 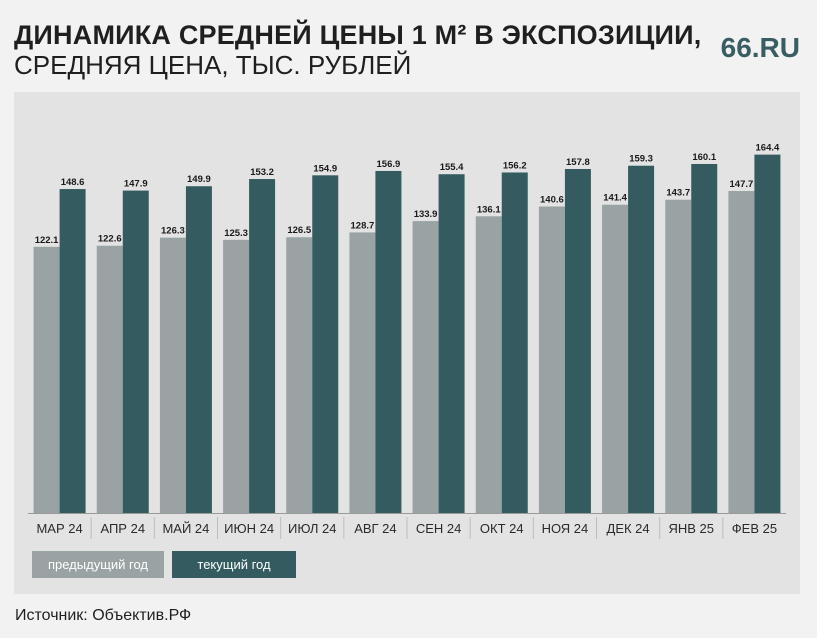 I want to click on x-tick-label-0: МАР 24, so click(x=59, y=528).